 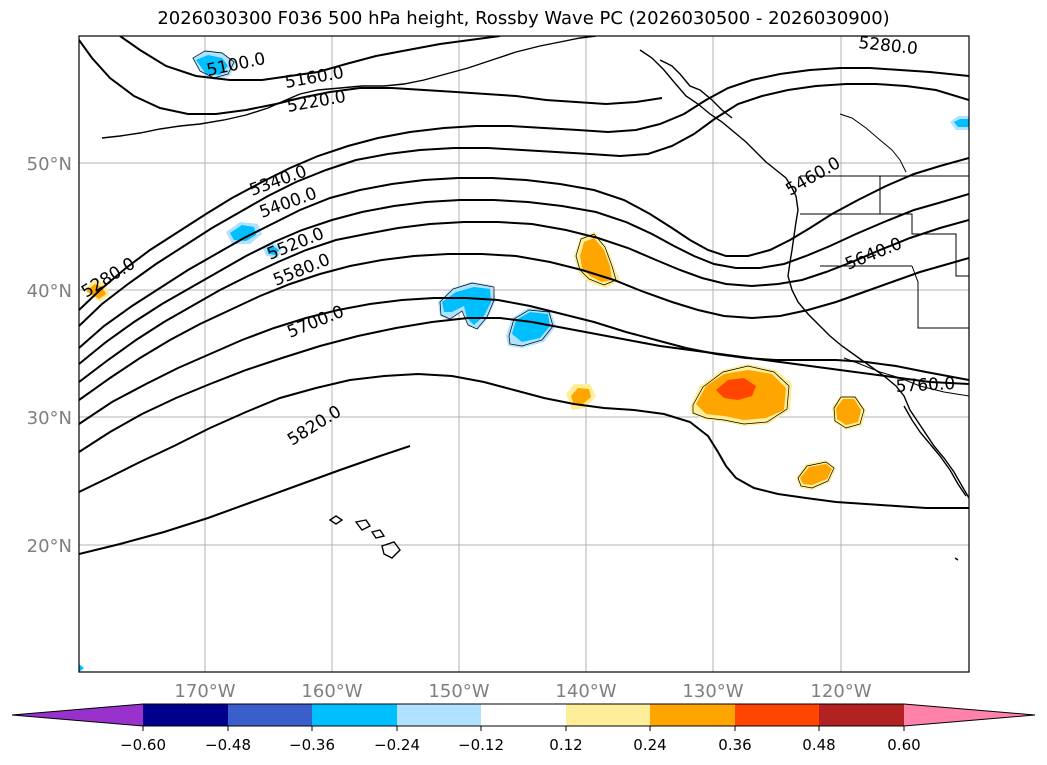 I want to click on colorbar-extend-low, so click(x=77, y=715).